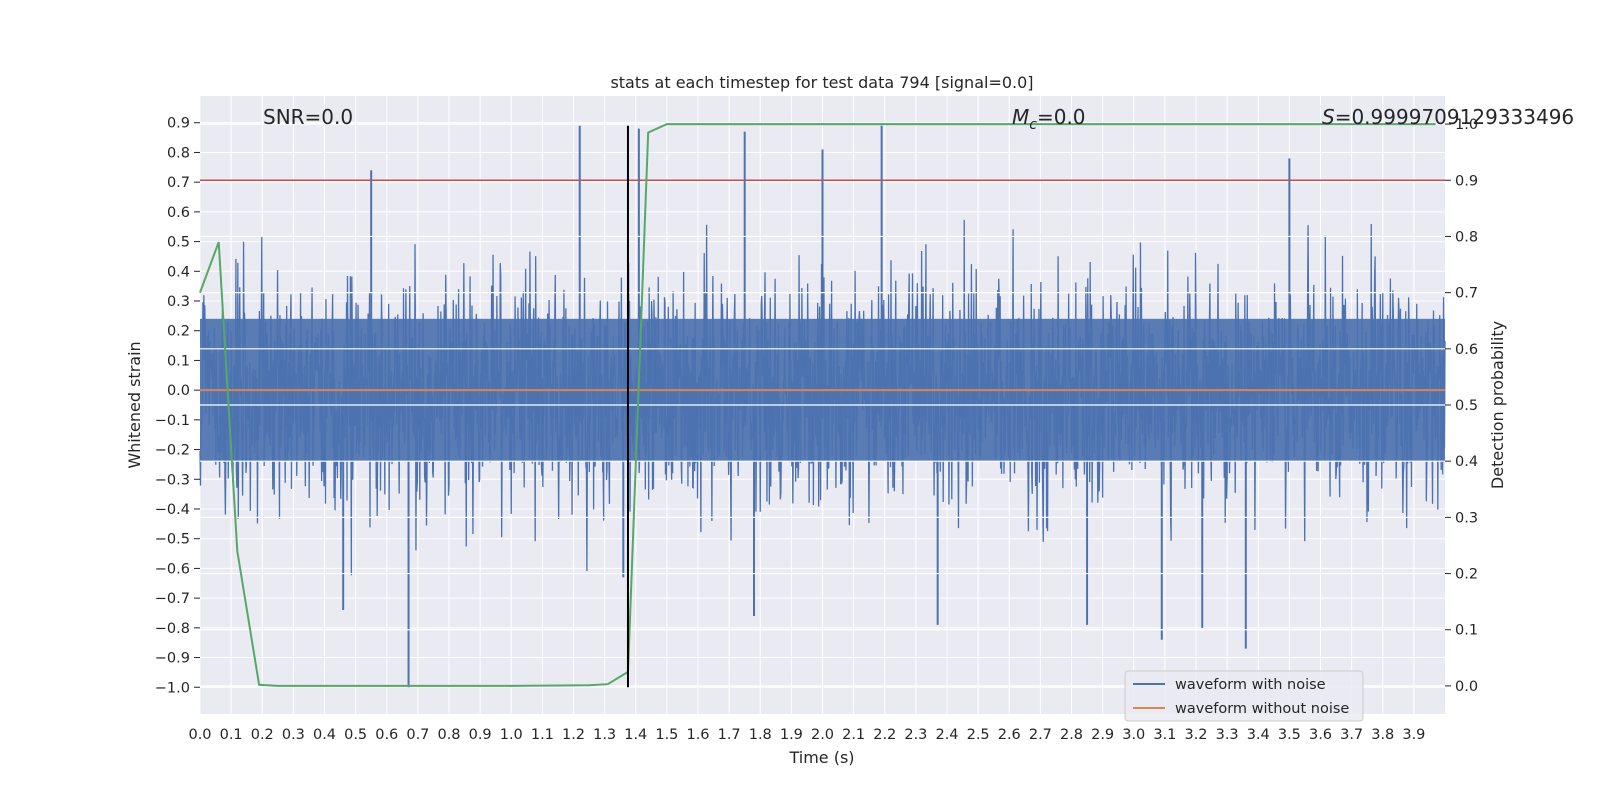 Image resolution: width=1600 pixels, height=804 pixels. Describe the element at coordinates (178, 361) in the screenshot. I see `y-tick-label: 0.1` at that location.